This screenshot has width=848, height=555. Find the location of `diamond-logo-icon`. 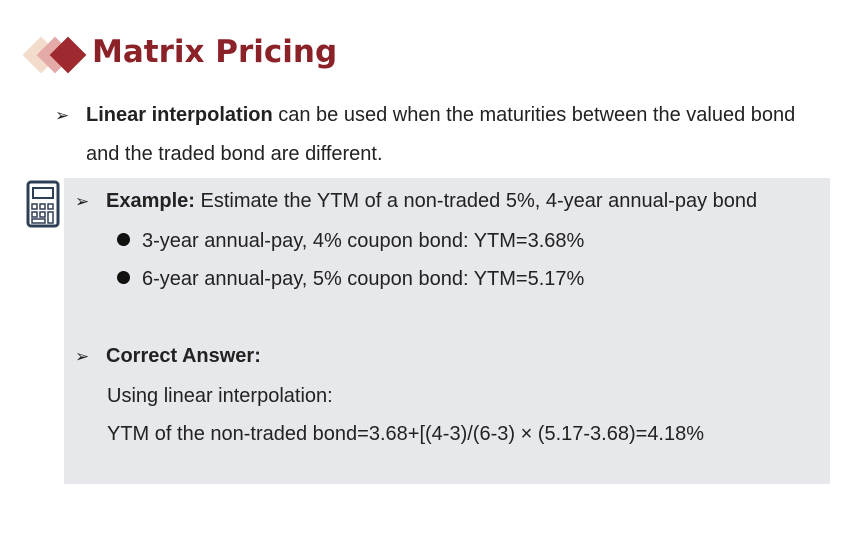

diamond-logo-icon is located at coordinates (57, 55).